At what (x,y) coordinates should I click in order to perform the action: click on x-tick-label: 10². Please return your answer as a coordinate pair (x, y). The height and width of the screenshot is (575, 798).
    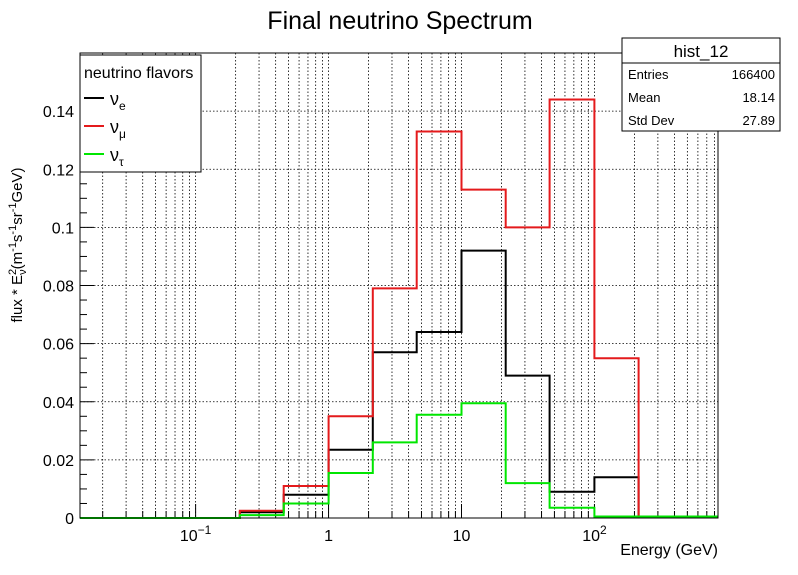
    Looking at the image, I should click on (594, 534).